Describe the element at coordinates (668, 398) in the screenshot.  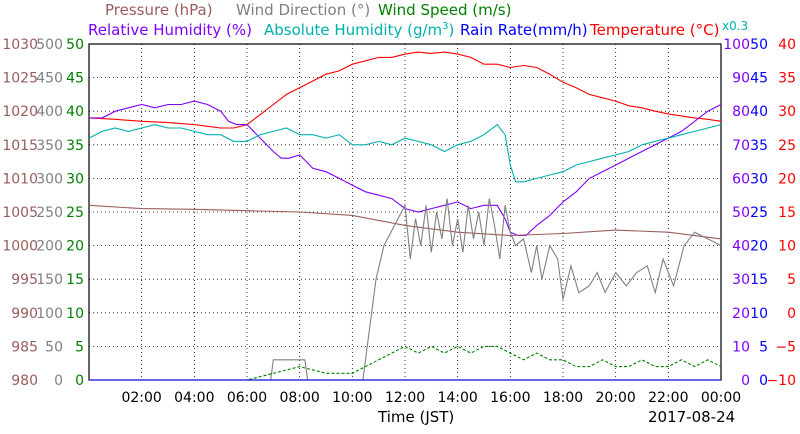
I see `x-tick-label: 22:00` at that location.